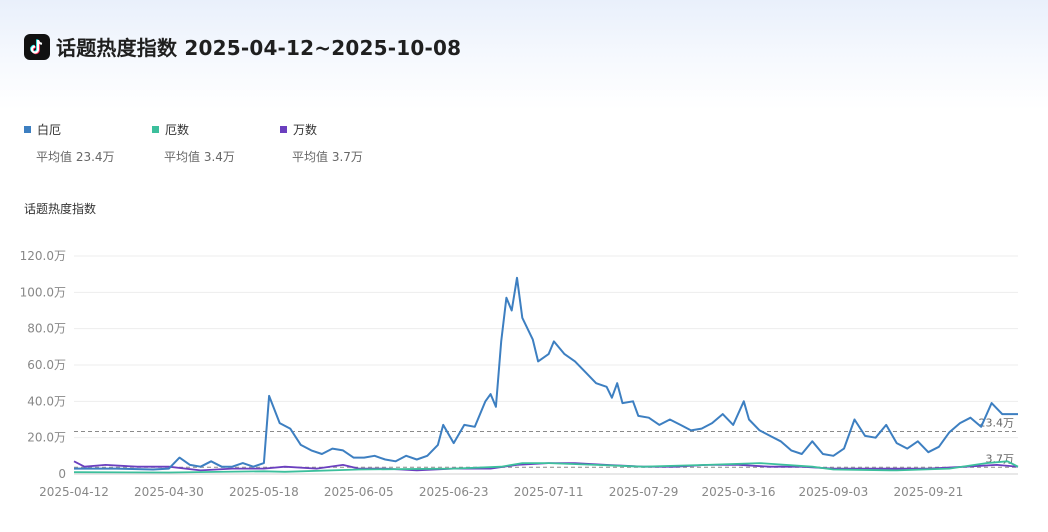 The width and height of the screenshot is (1048, 532). I want to click on legend-average: 平均值 3.4万, so click(199, 157).